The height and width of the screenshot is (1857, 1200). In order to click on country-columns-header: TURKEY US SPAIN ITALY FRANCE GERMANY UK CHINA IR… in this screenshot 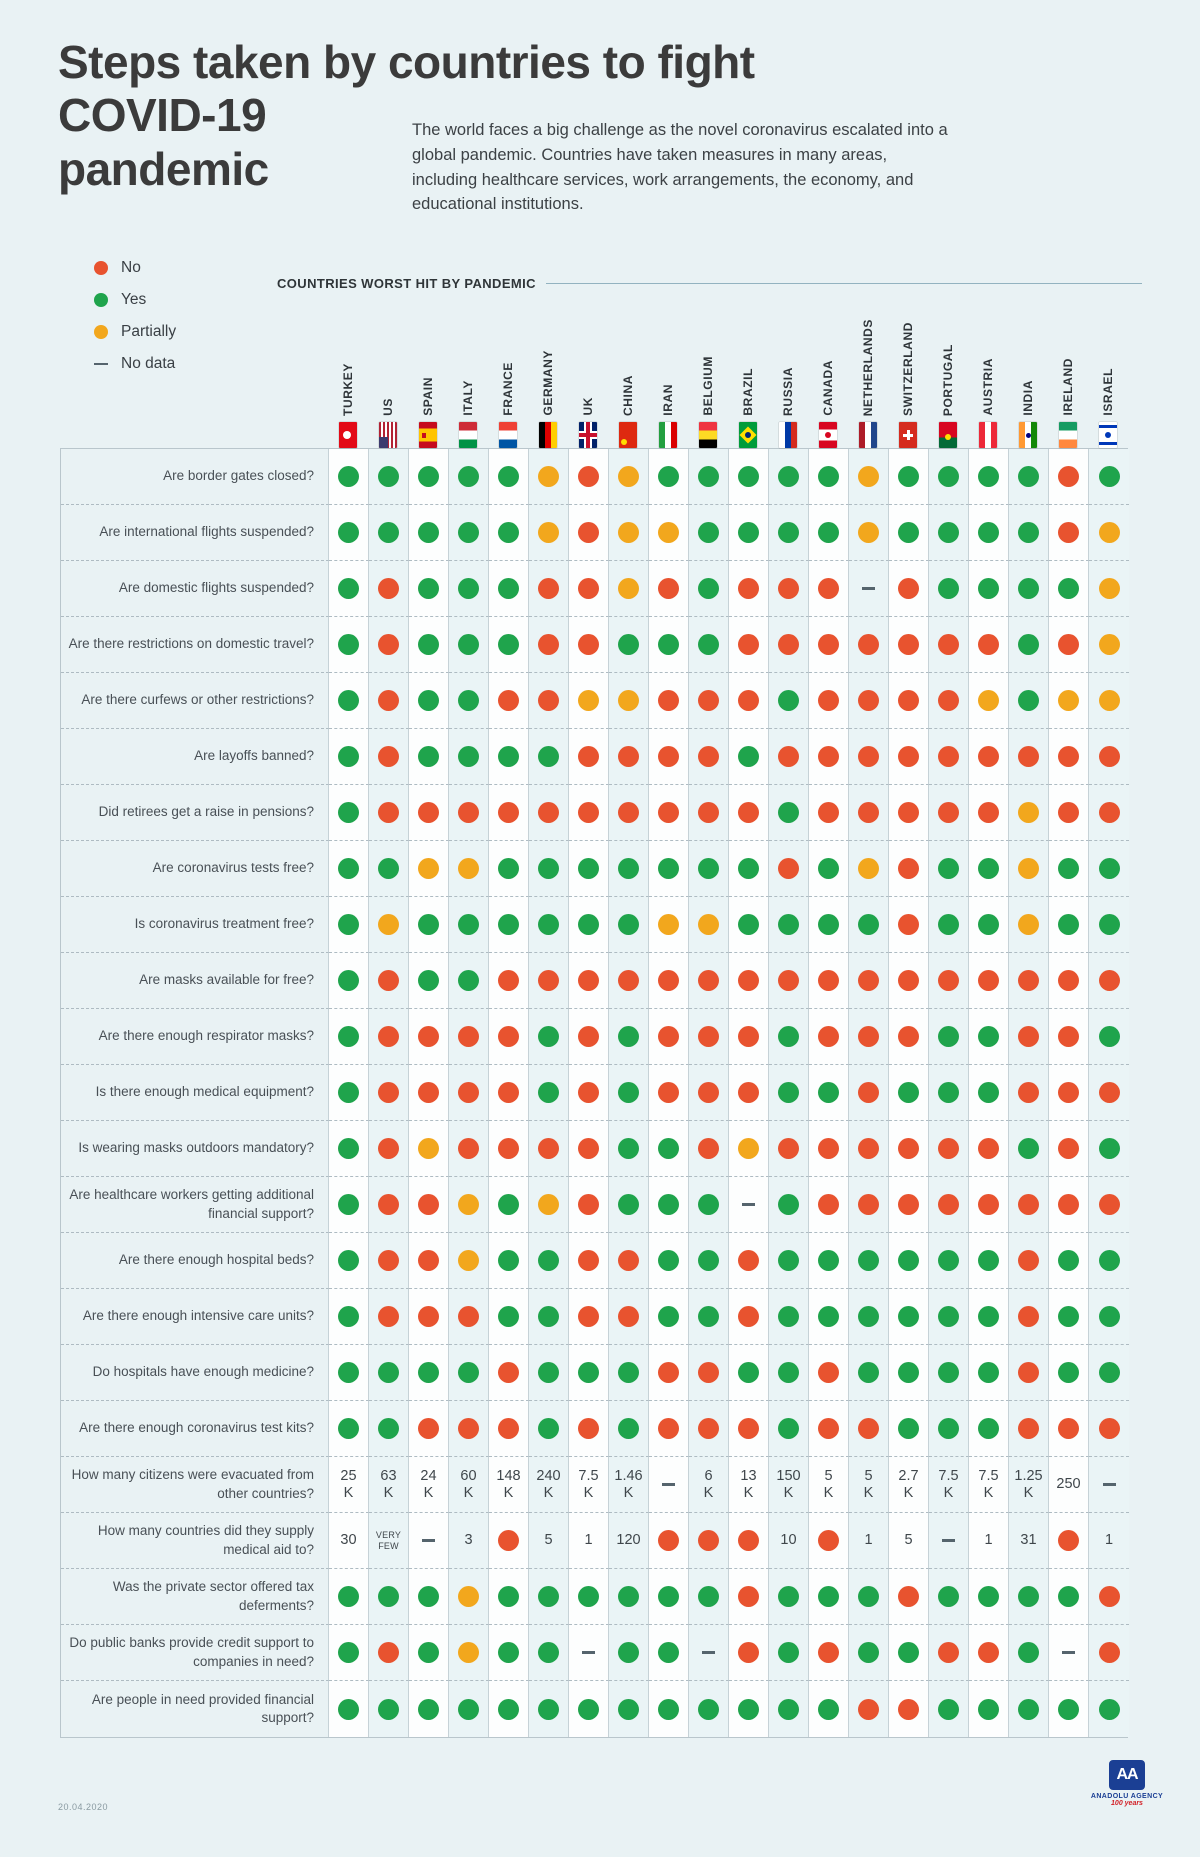, I will do `click(594, 374)`.